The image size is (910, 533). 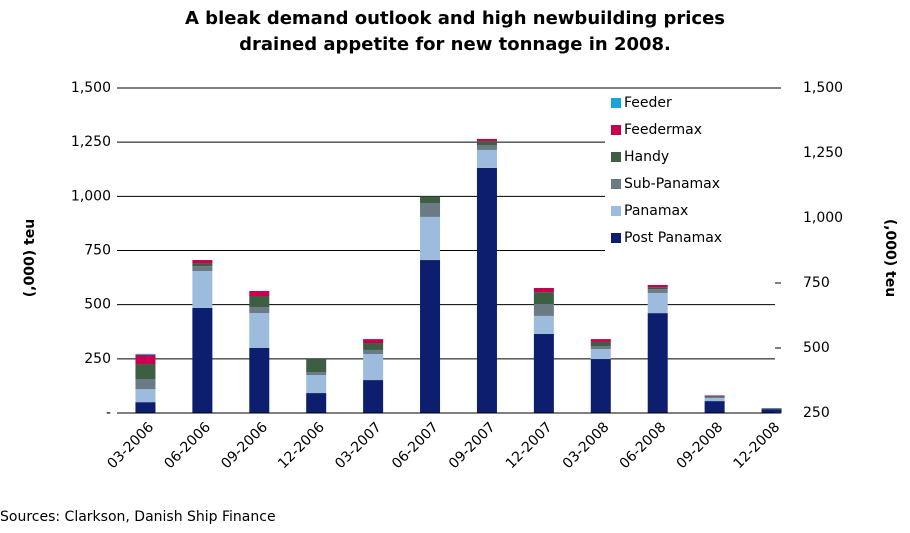 I want to click on y-tick-label: 500, so click(x=97, y=305).